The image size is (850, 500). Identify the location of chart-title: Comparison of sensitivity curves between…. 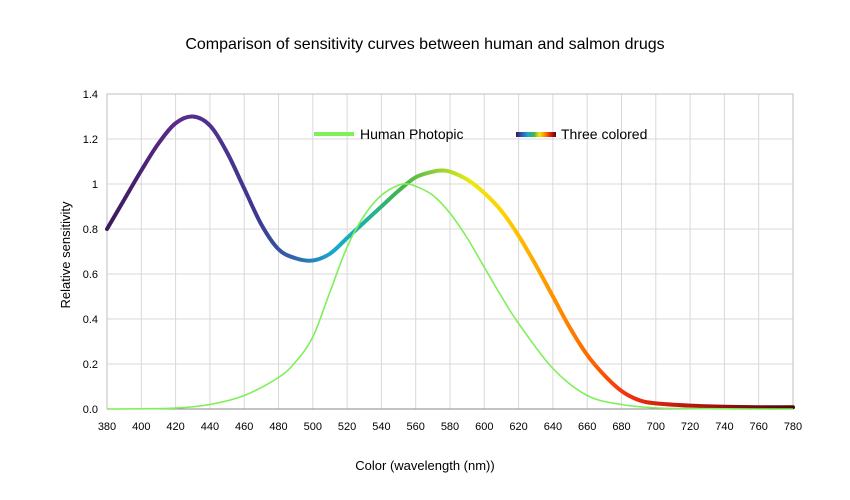
(425, 44).